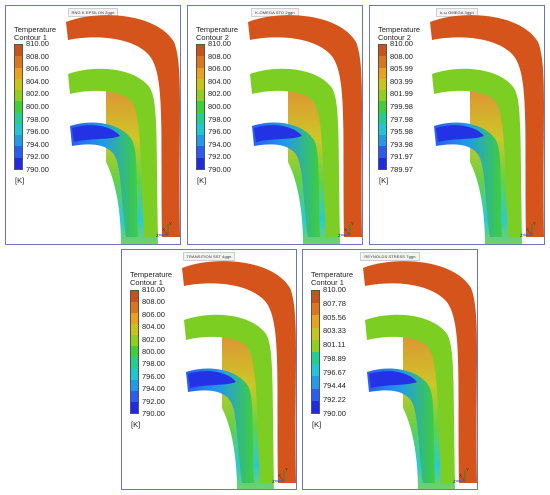 The width and height of the screenshot is (550, 495). Describe the element at coordinates (209, 256) in the screenshot. I see `case-label: TRANSITION SST 4ggn` at that location.